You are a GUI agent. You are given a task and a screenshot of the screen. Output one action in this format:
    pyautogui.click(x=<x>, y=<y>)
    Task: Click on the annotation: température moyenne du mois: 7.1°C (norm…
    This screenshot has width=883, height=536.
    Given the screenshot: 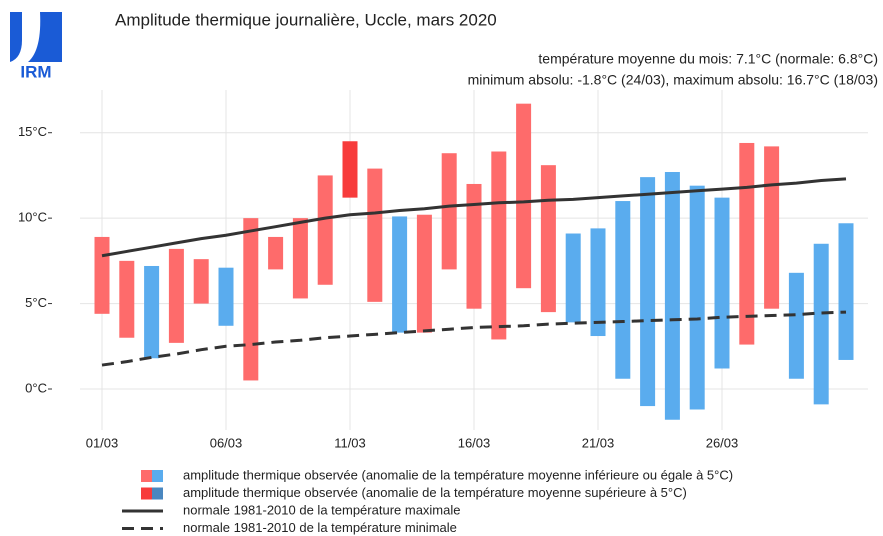 What is the action you would take?
    pyautogui.click(x=708, y=59)
    